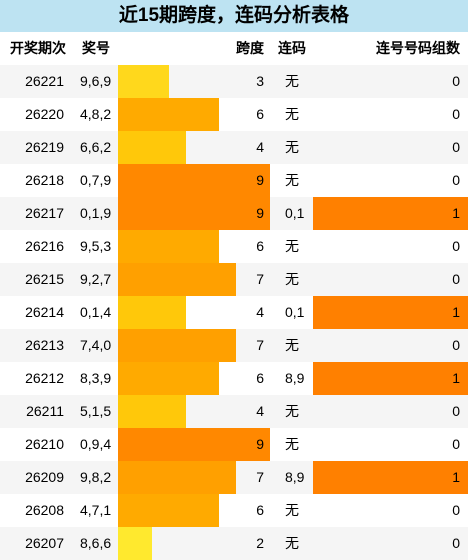 The width and height of the screenshot is (468, 560). What do you see at coordinates (44, 510) in the screenshot?
I see `issue: 26208` at bounding box center [44, 510].